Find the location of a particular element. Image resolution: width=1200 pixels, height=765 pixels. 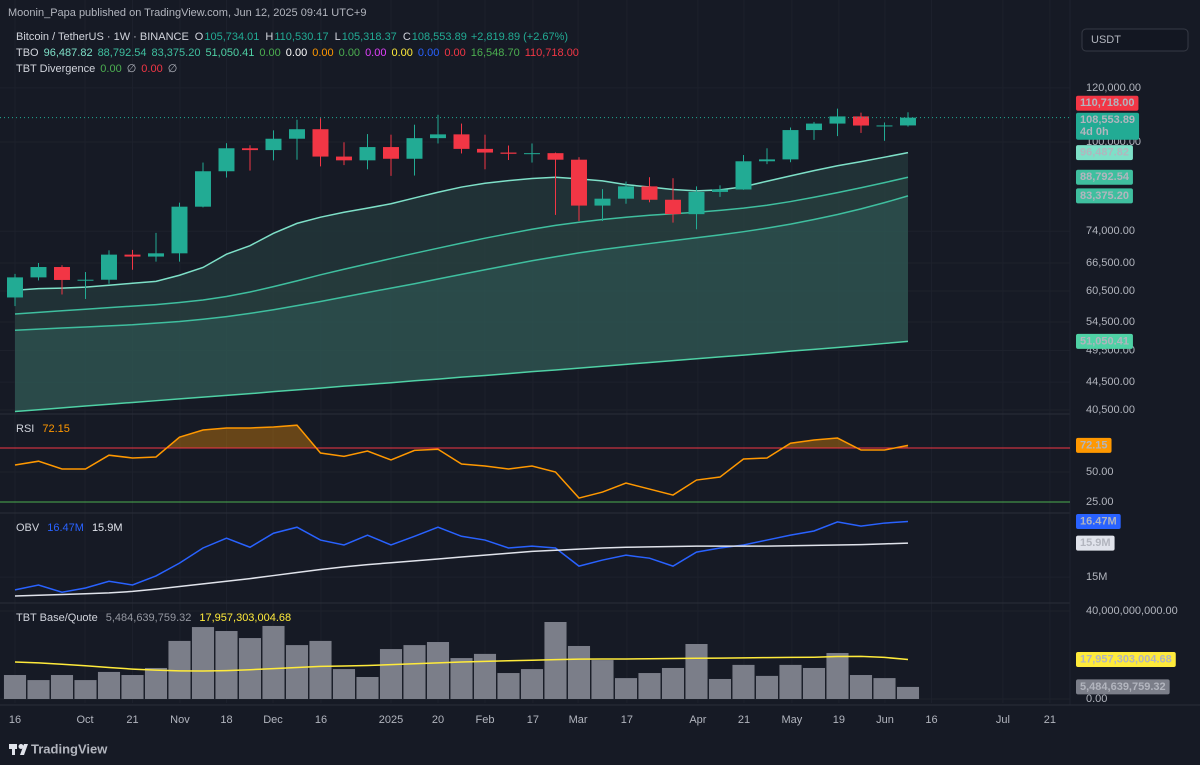

y-tick-label: 15M is located at coordinates (1096, 577).